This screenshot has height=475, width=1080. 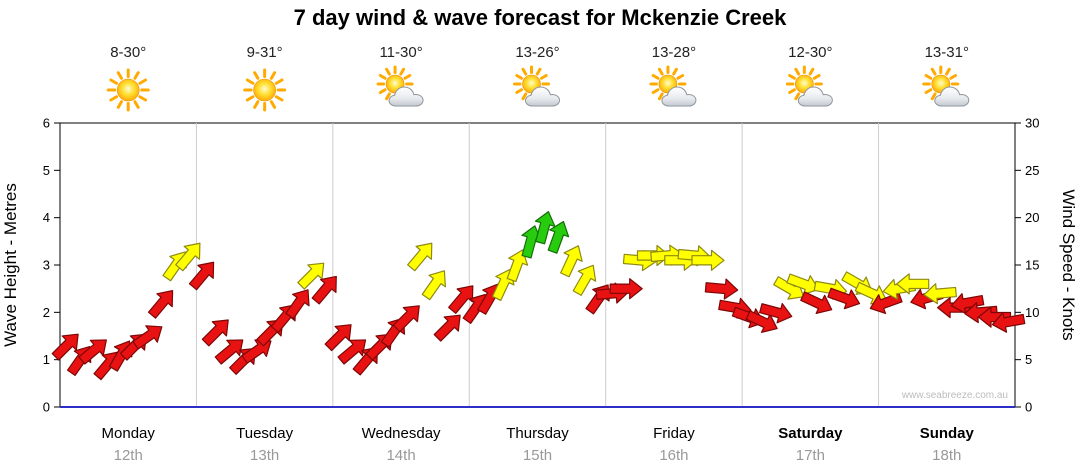 What do you see at coordinates (46, 265) in the screenshot?
I see `left-tick-label: 3` at bounding box center [46, 265].